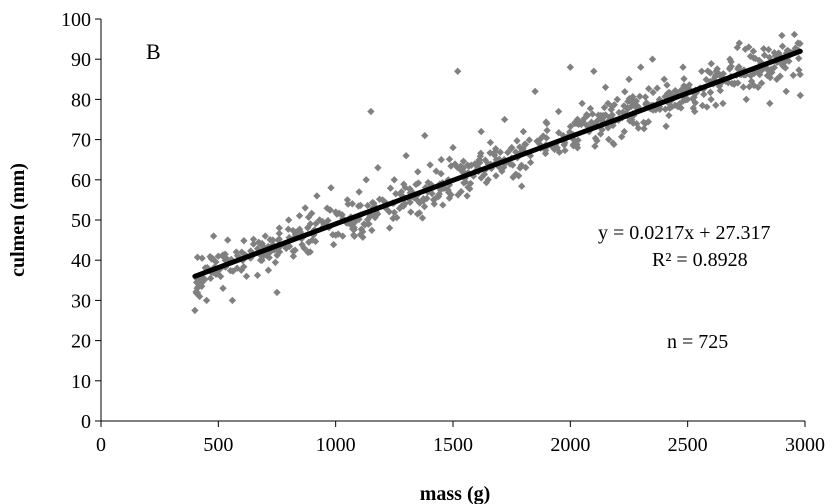 This screenshot has width=834, height=504. Describe the element at coordinates (805, 445) in the screenshot. I see `x-tick-label: 3000` at that location.